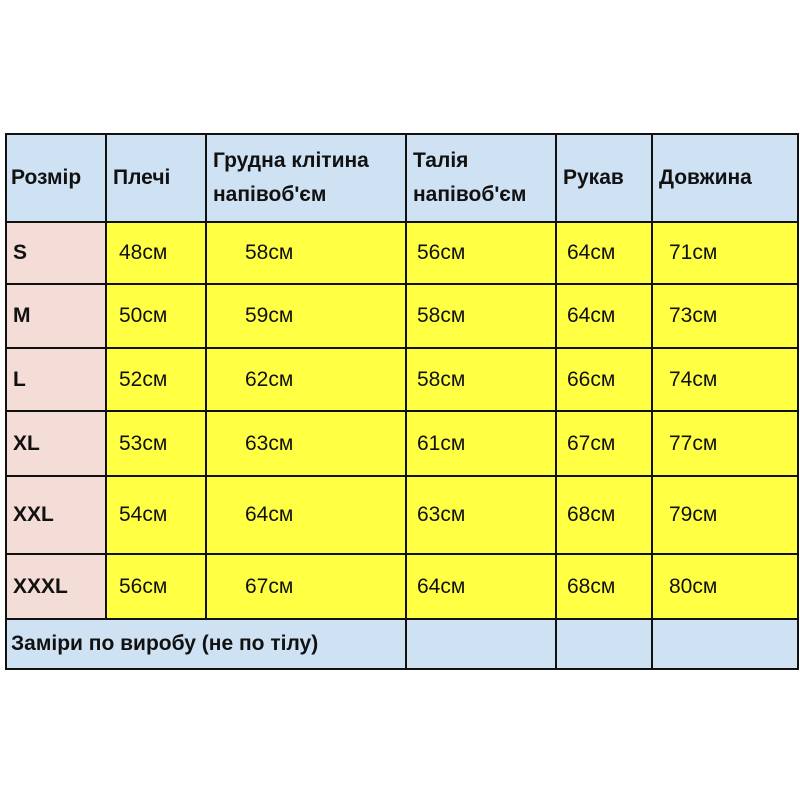 The height and width of the screenshot is (800, 800). What do you see at coordinates (481, 178) in the screenshot?
I see `header-cell: Талія напівоб'єм` at bounding box center [481, 178].